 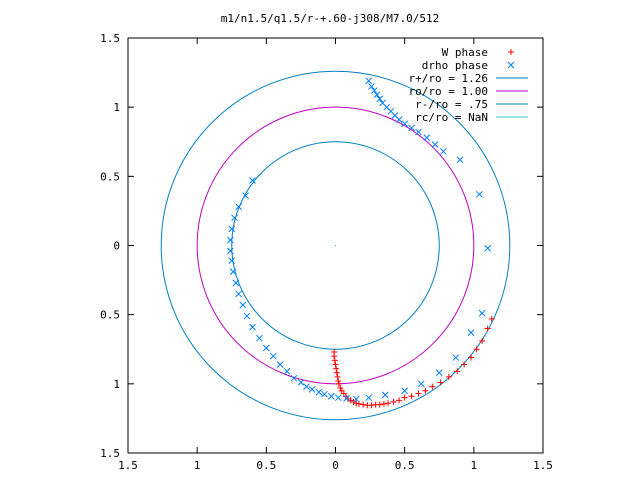 What do you see at coordinates (511, 65) in the screenshot?
I see `legend-swatch-cross` at bounding box center [511, 65].